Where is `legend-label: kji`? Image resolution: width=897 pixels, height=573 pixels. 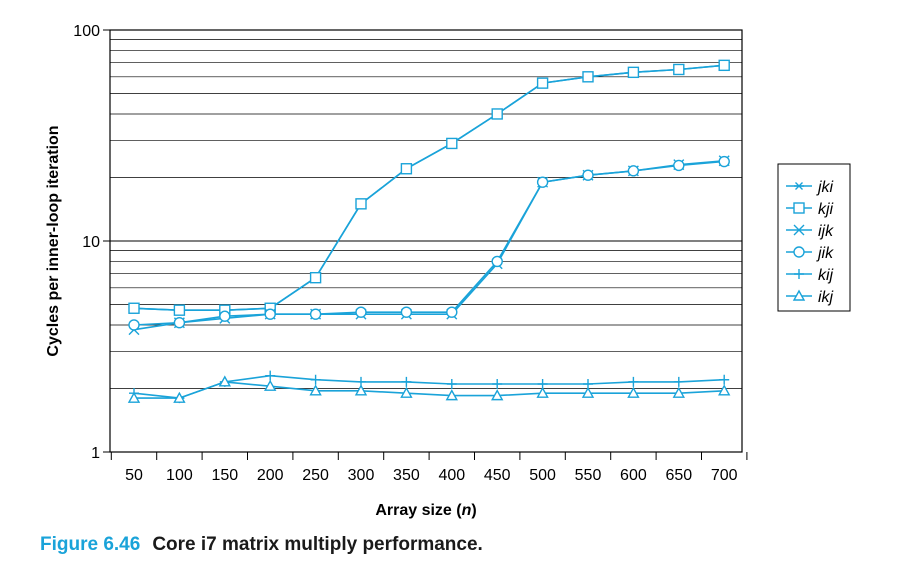
legend-label: kji is located at coordinates (826, 209).